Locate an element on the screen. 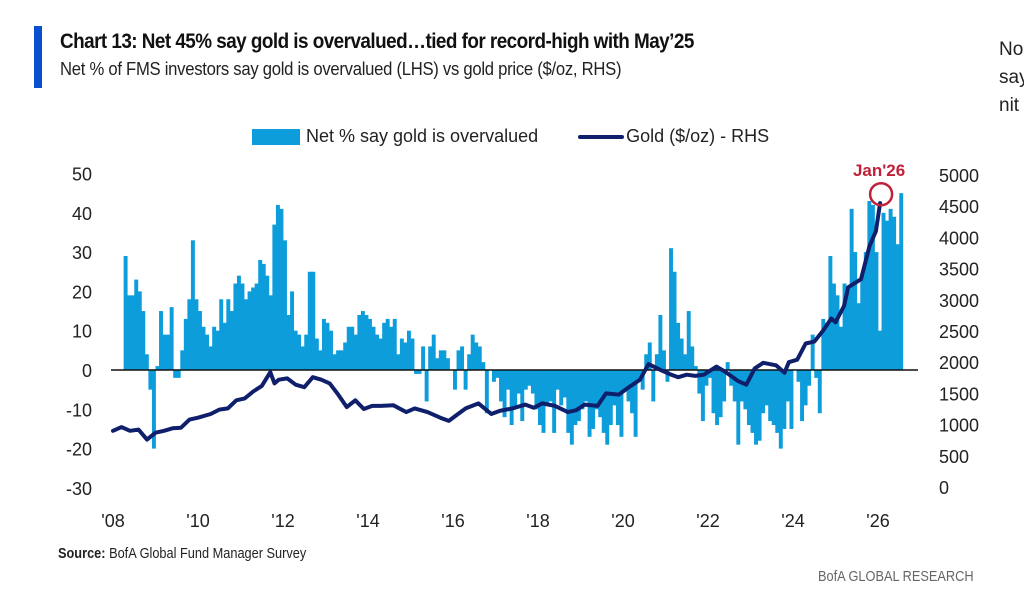  left-tick-label: -30 is located at coordinates (79, 489).